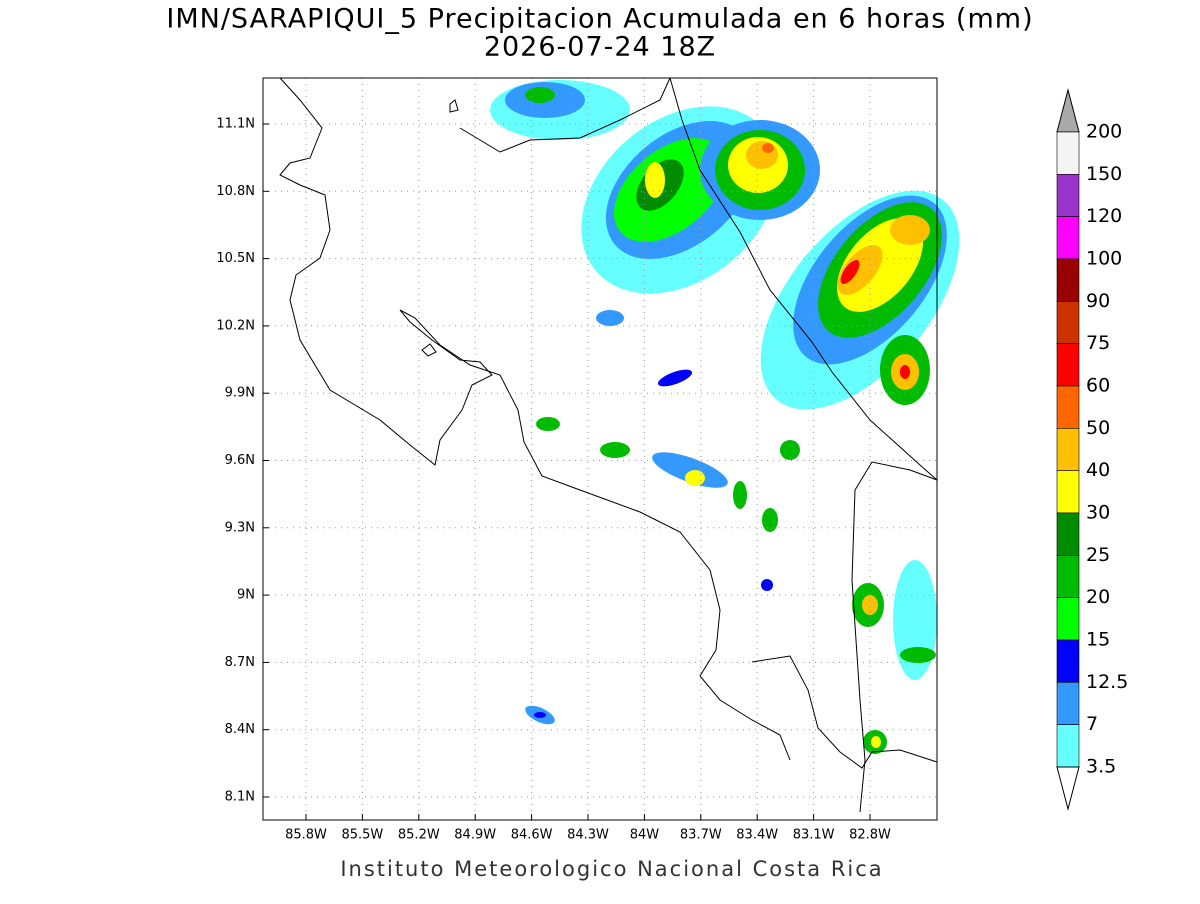 The height and width of the screenshot is (904, 1200). What do you see at coordinates (1101, 767) in the screenshot?
I see `colorbar-label: 3.5` at bounding box center [1101, 767].